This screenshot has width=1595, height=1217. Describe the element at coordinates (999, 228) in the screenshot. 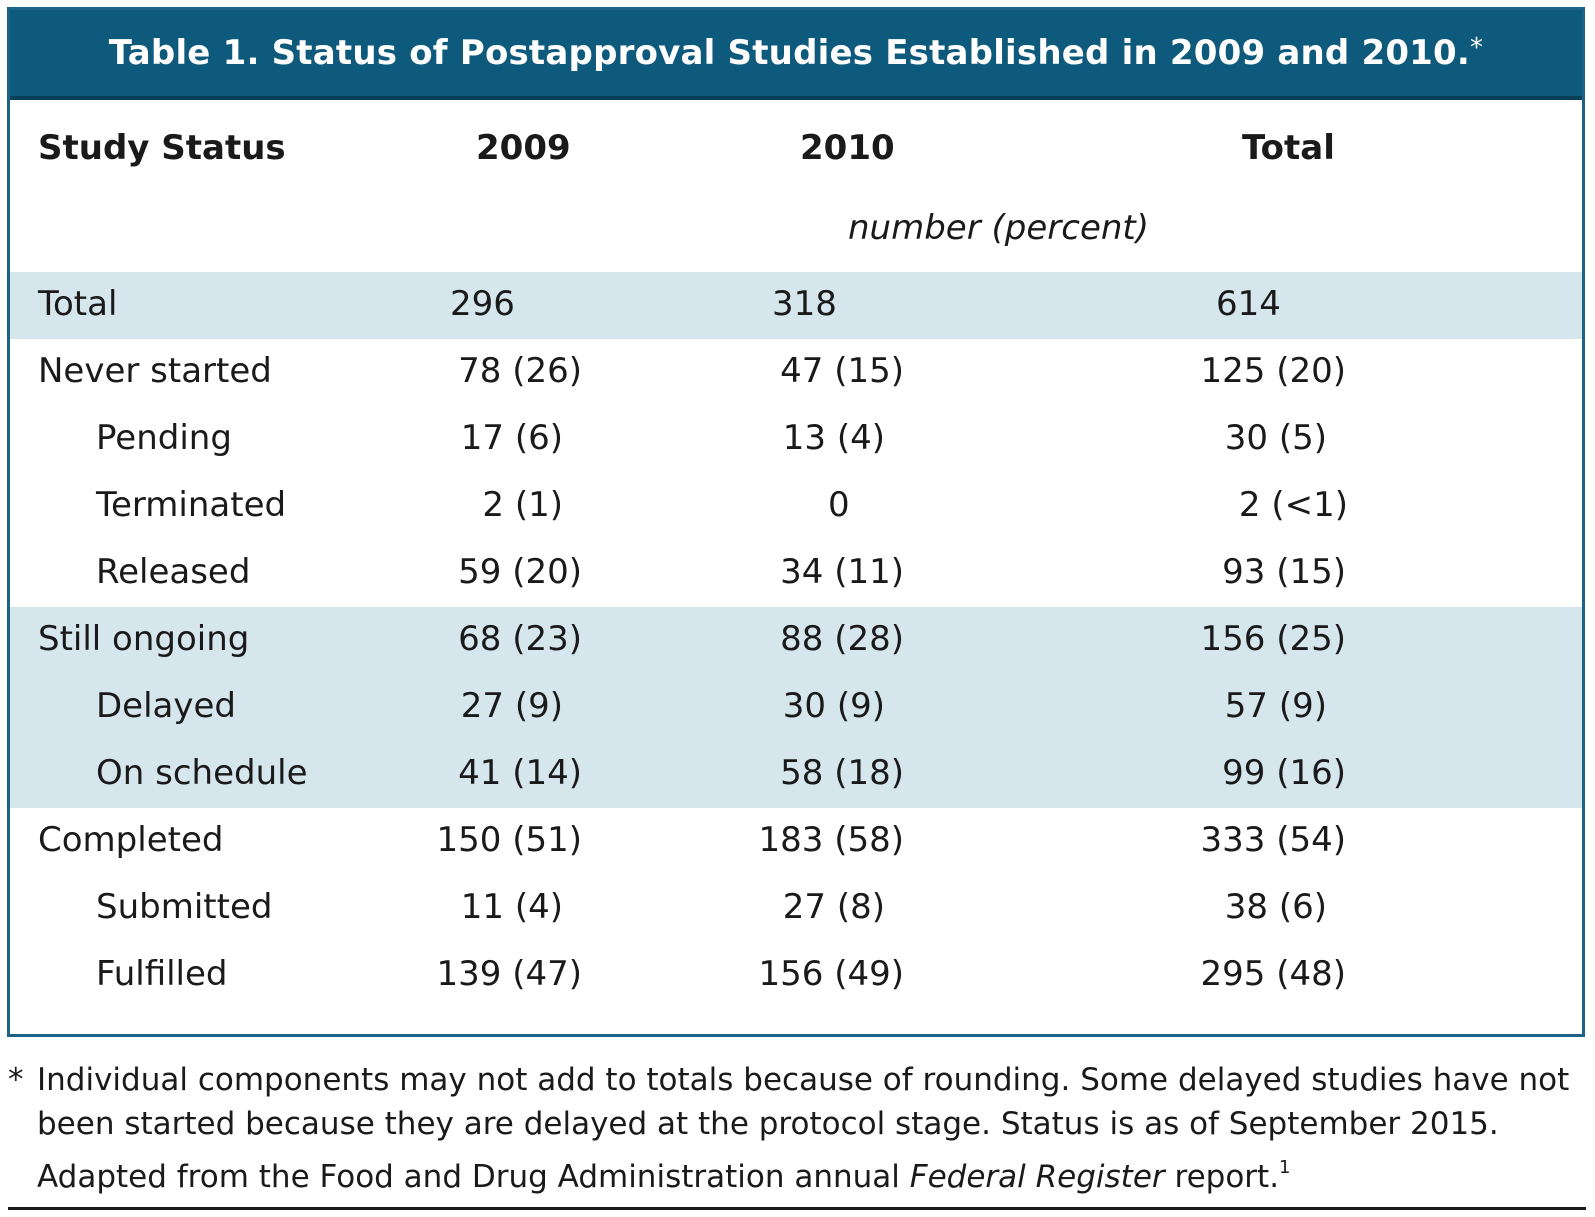

I see `units-label: number (percent)` at that location.